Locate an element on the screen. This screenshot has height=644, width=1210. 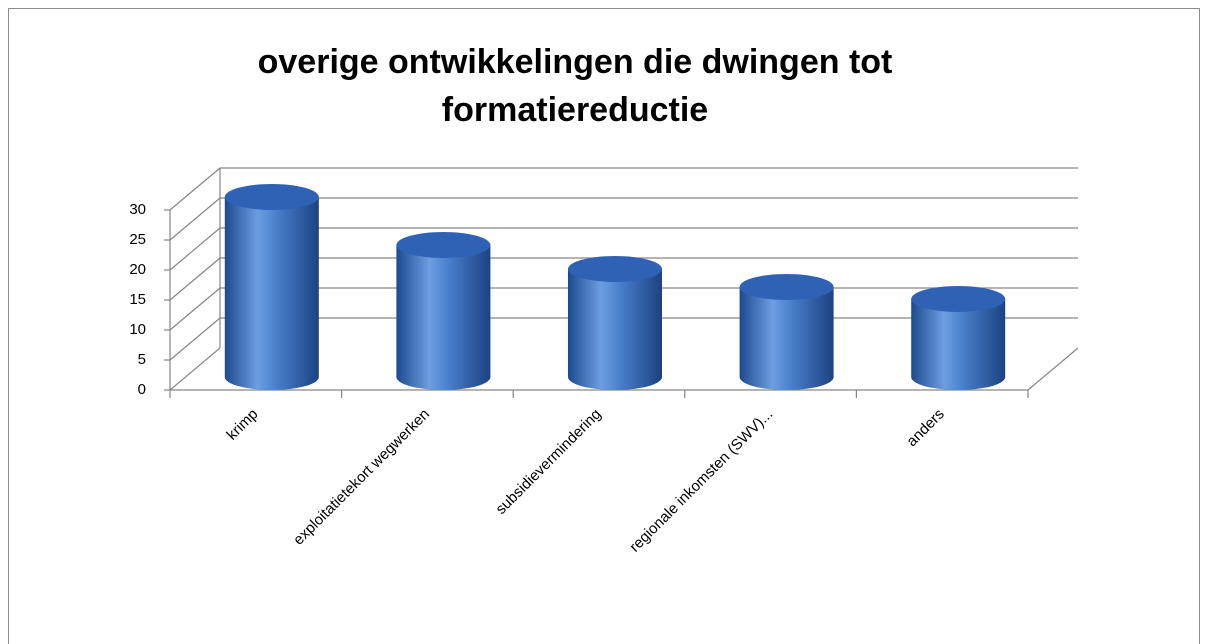
floor-edge is located at coordinates (1053, 369).